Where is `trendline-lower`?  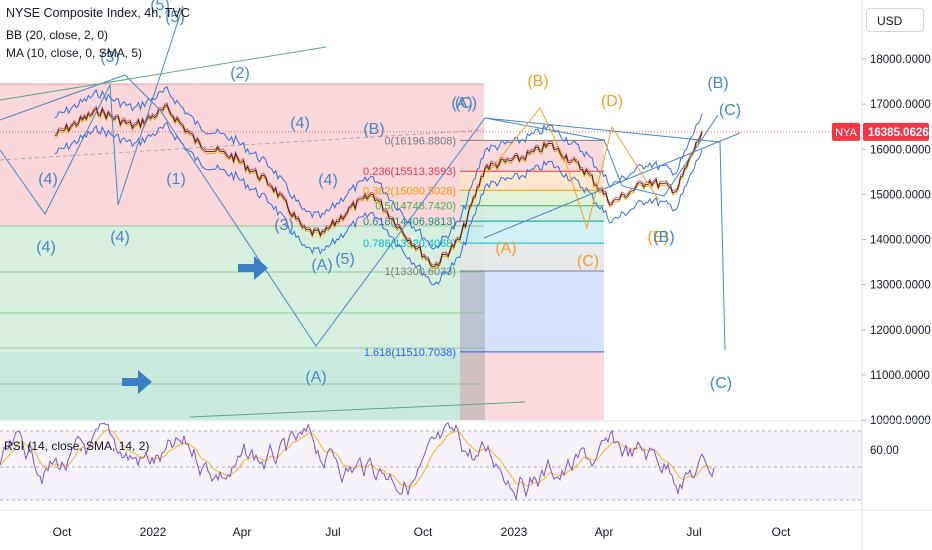
trendline-lower is located at coordinates (357, 409).